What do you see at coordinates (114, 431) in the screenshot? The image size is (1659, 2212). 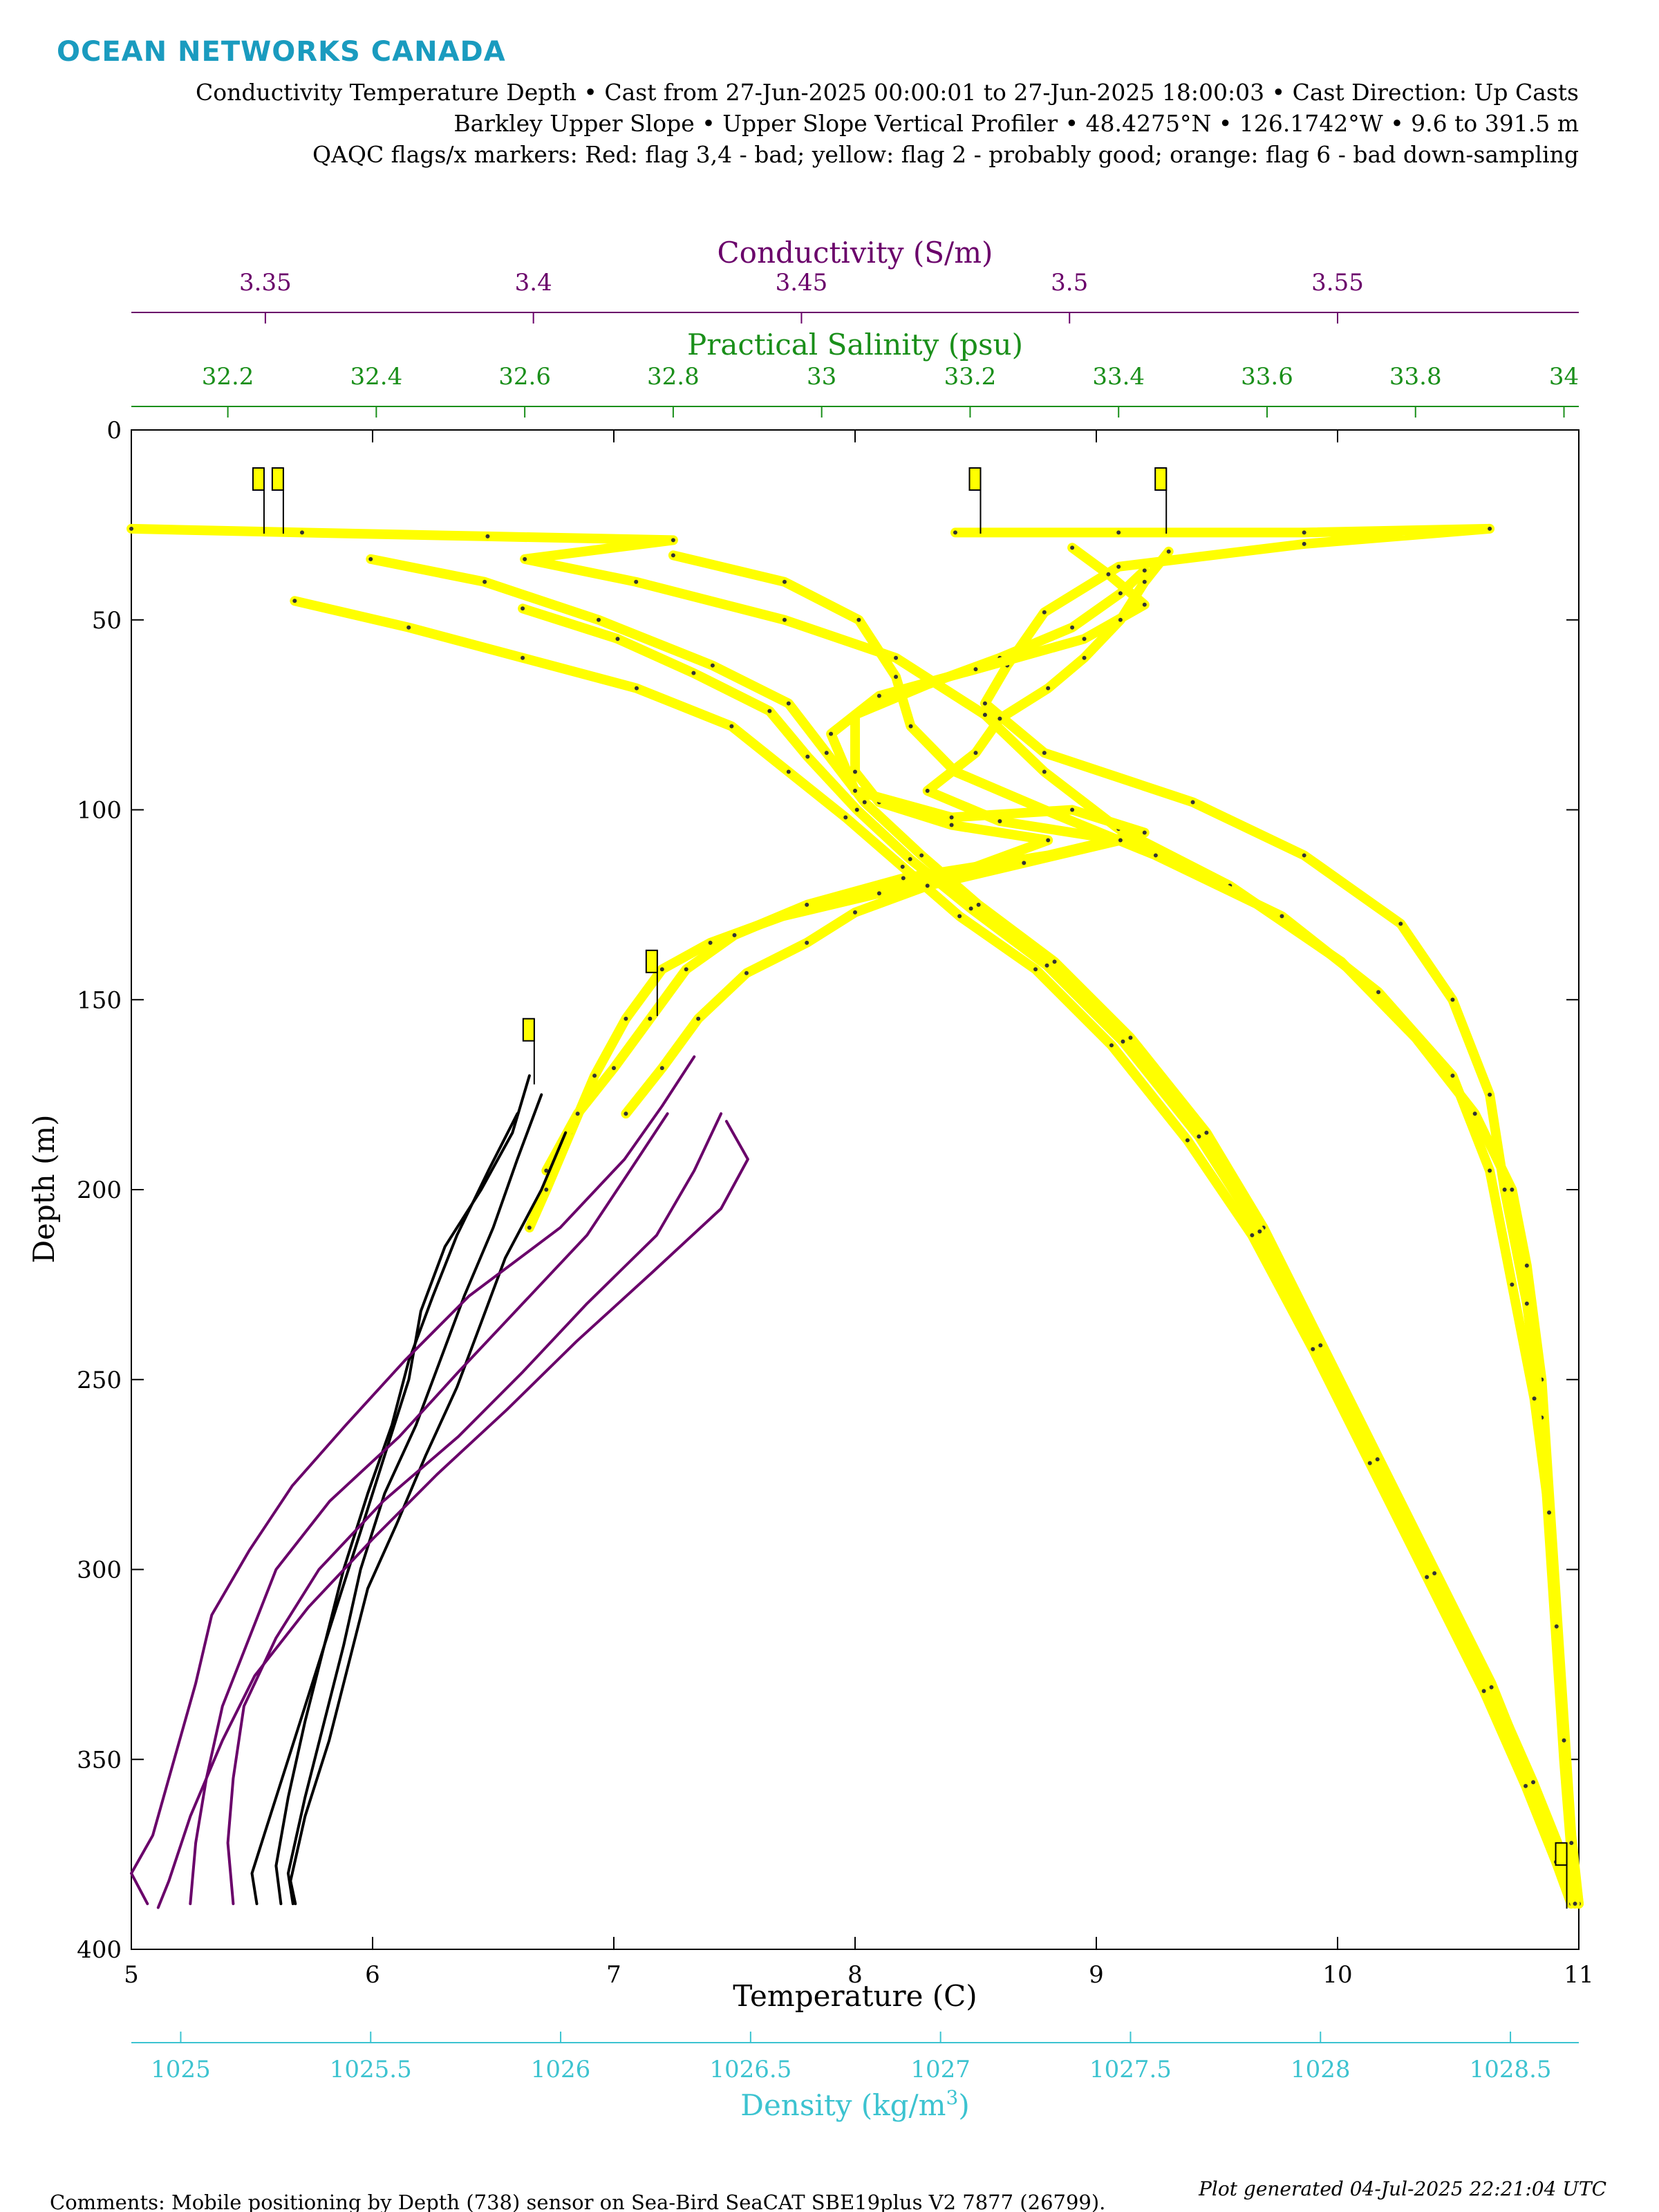 I see `depth-tick-label: 0` at bounding box center [114, 431].